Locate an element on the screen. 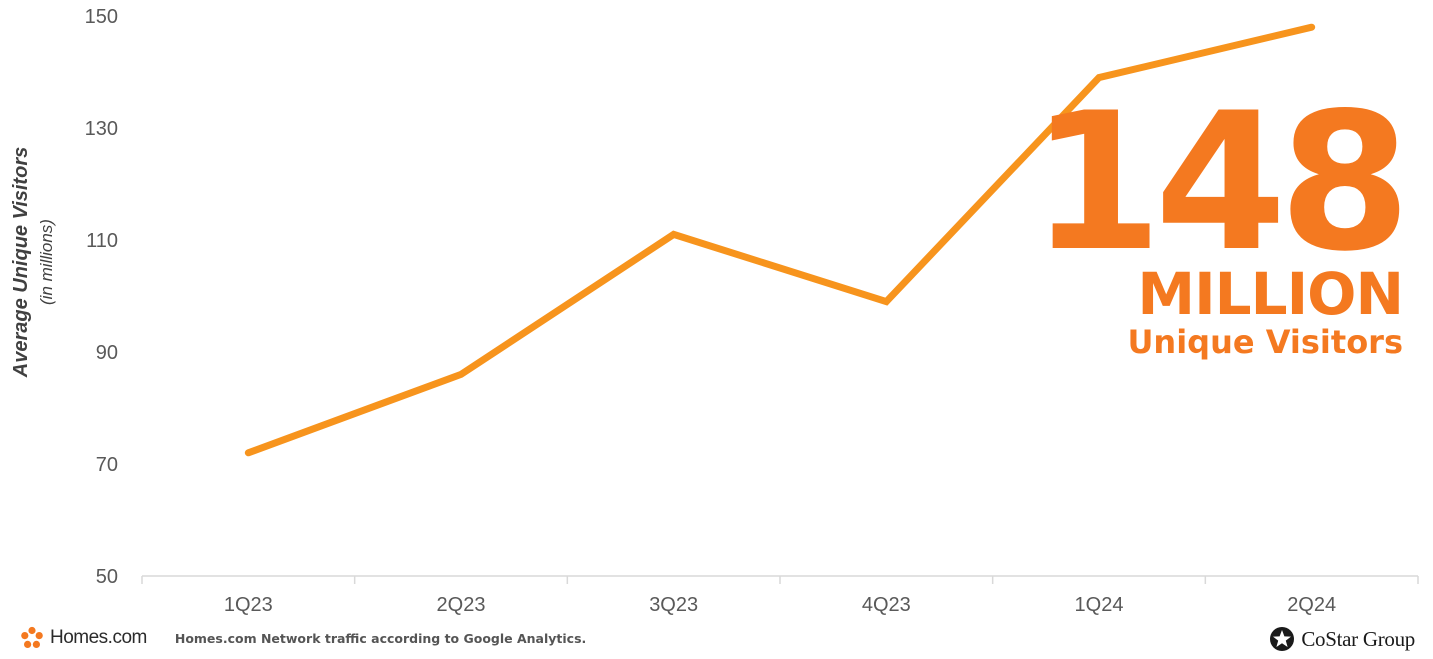 The width and height of the screenshot is (1433, 659). brand-name: Homes.com is located at coordinates (98, 637).